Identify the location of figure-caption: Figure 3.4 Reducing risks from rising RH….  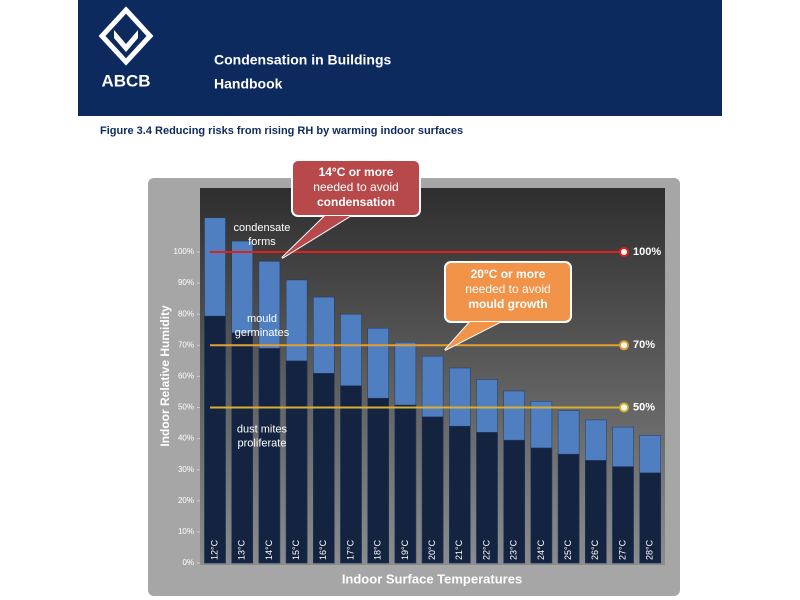
(281, 131).